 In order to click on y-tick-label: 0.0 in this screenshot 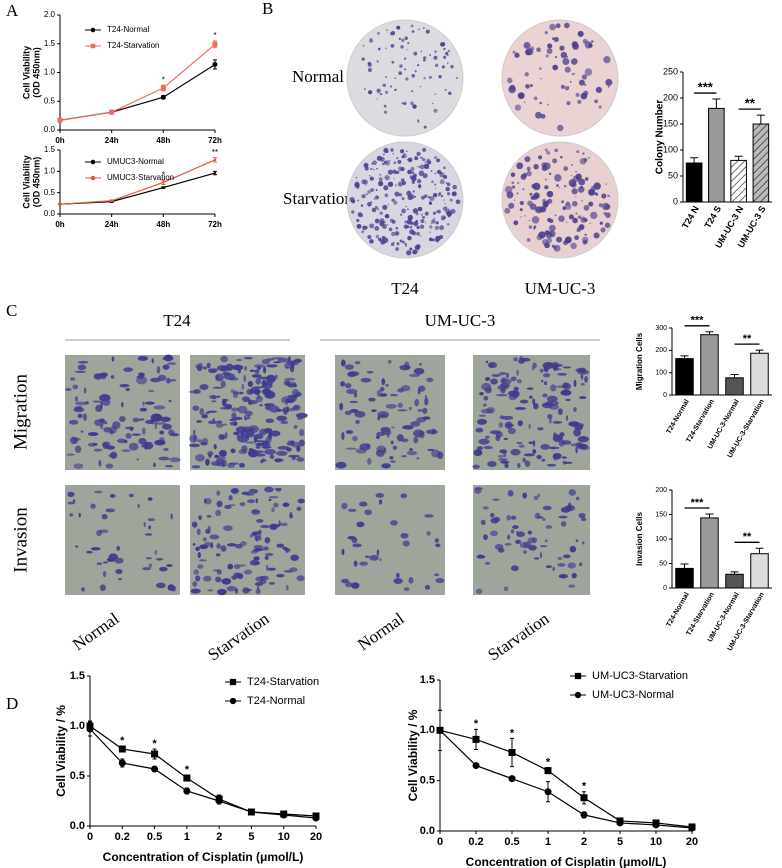, I will do `click(427, 831)`.